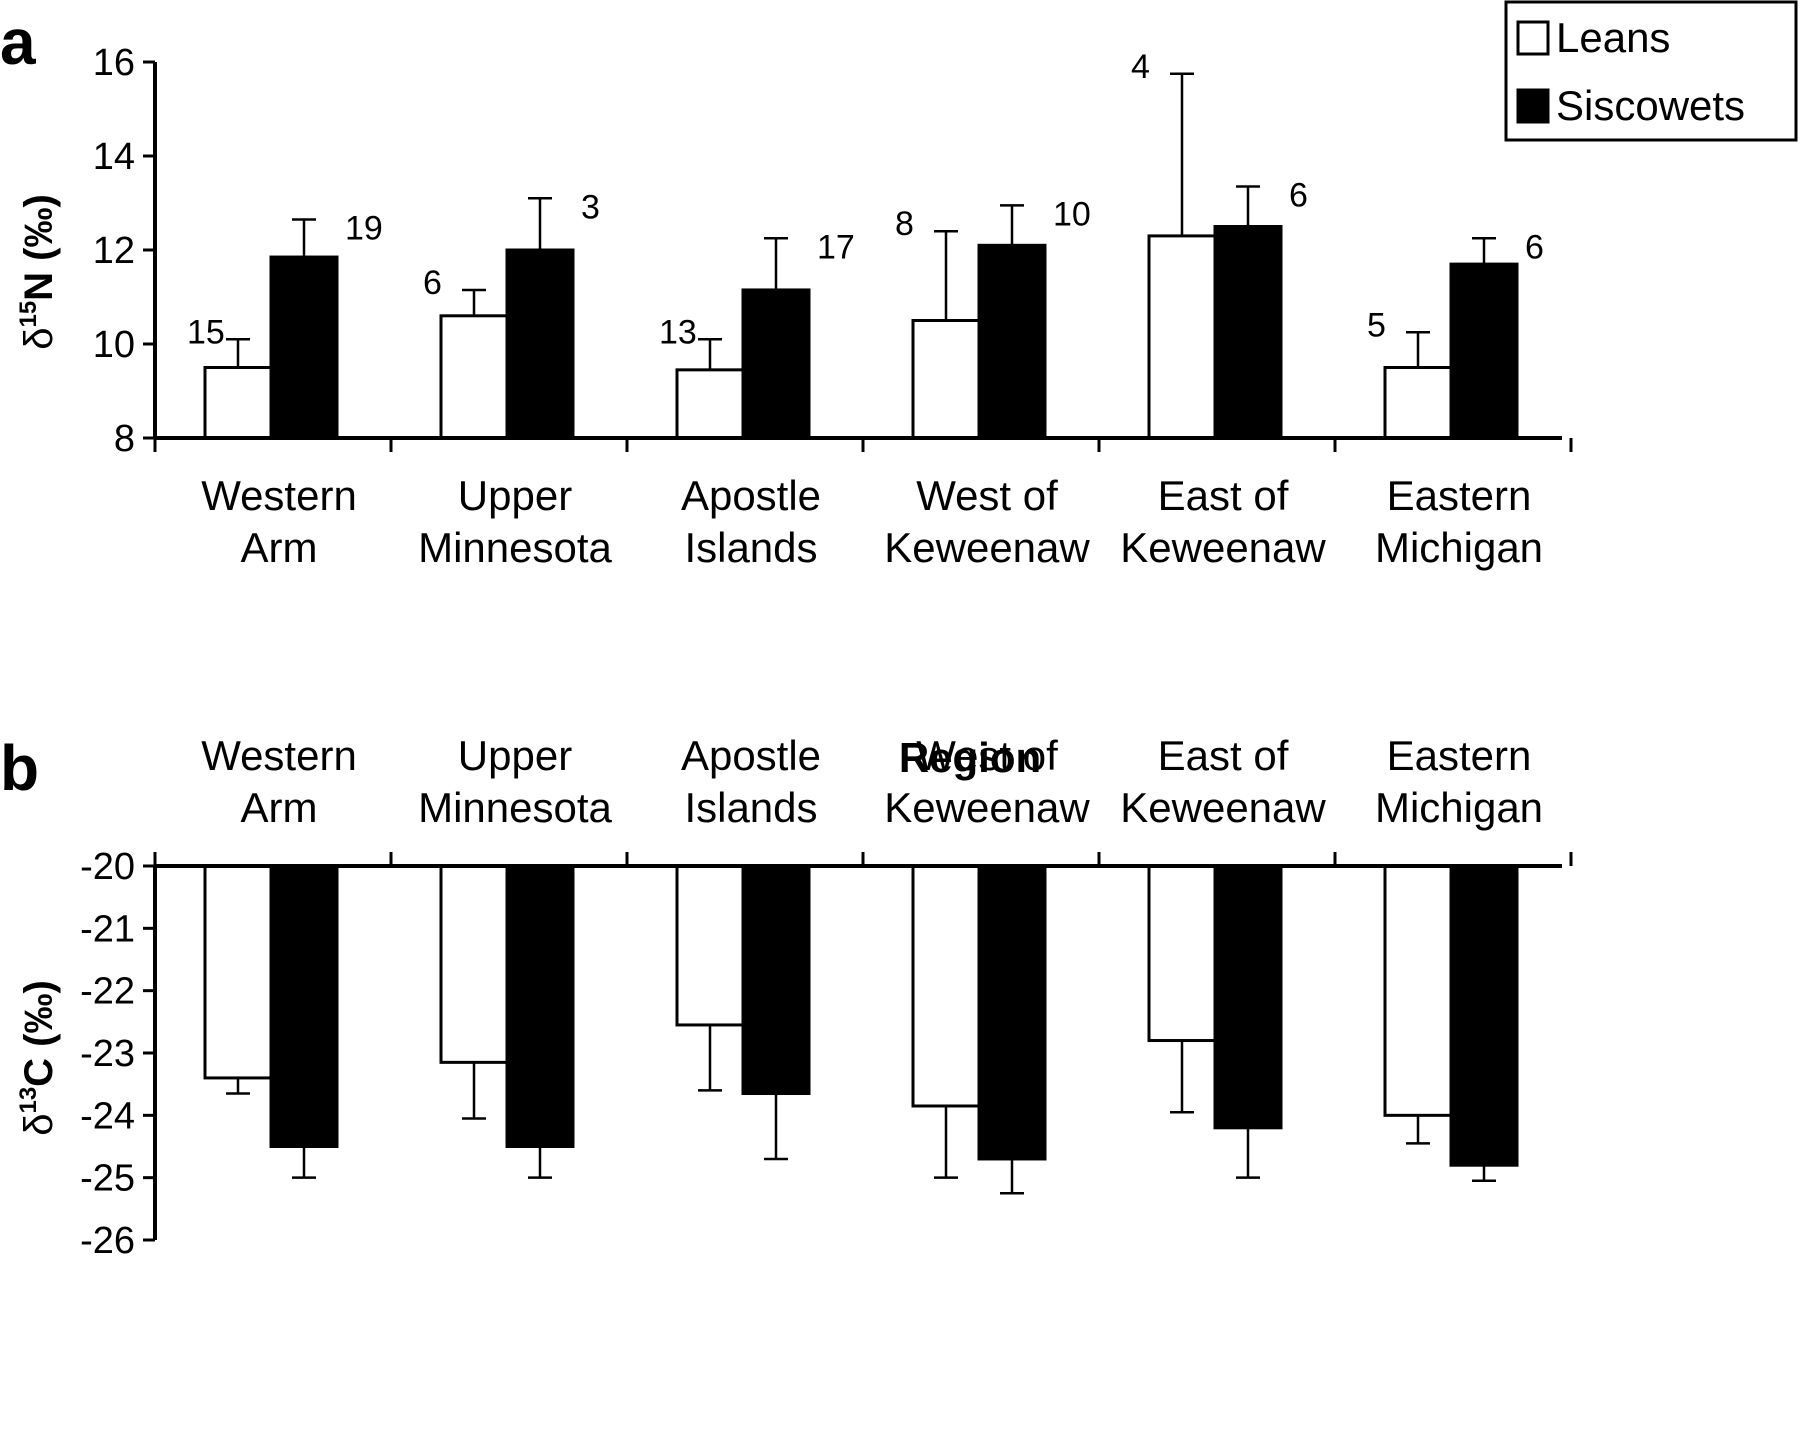  What do you see at coordinates (751, 495) in the screenshot?
I see `panel-a-category-label-2-line-0: Apostle` at bounding box center [751, 495].